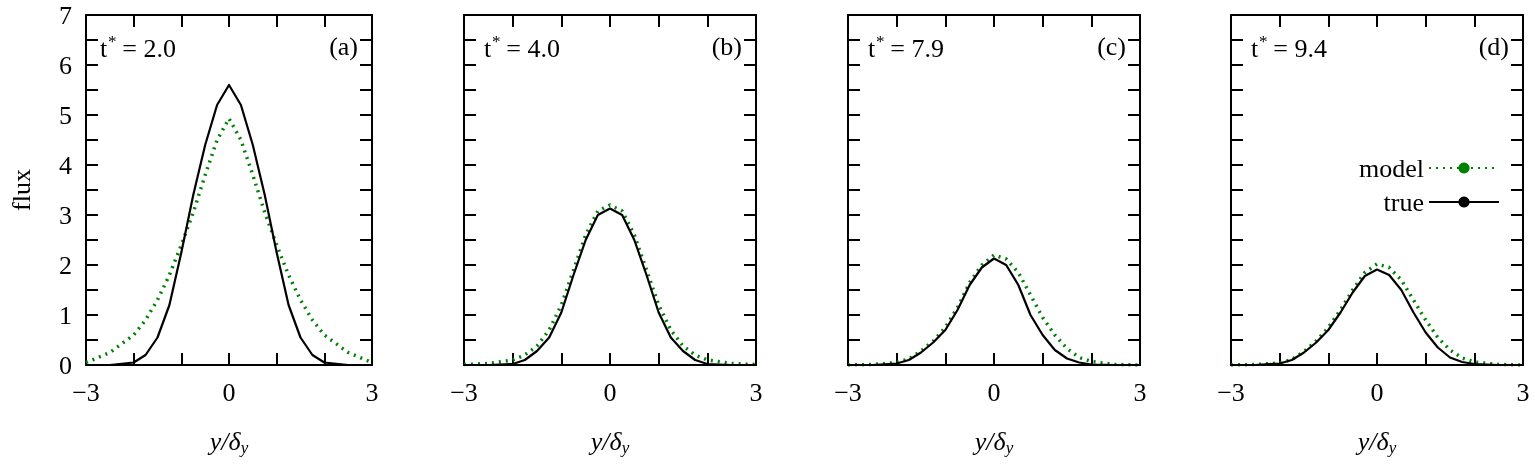  What do you see at coordinates (65, 165) in the screenshot?
I see `y-tick-label: 4` at bounding box center [65, 165].